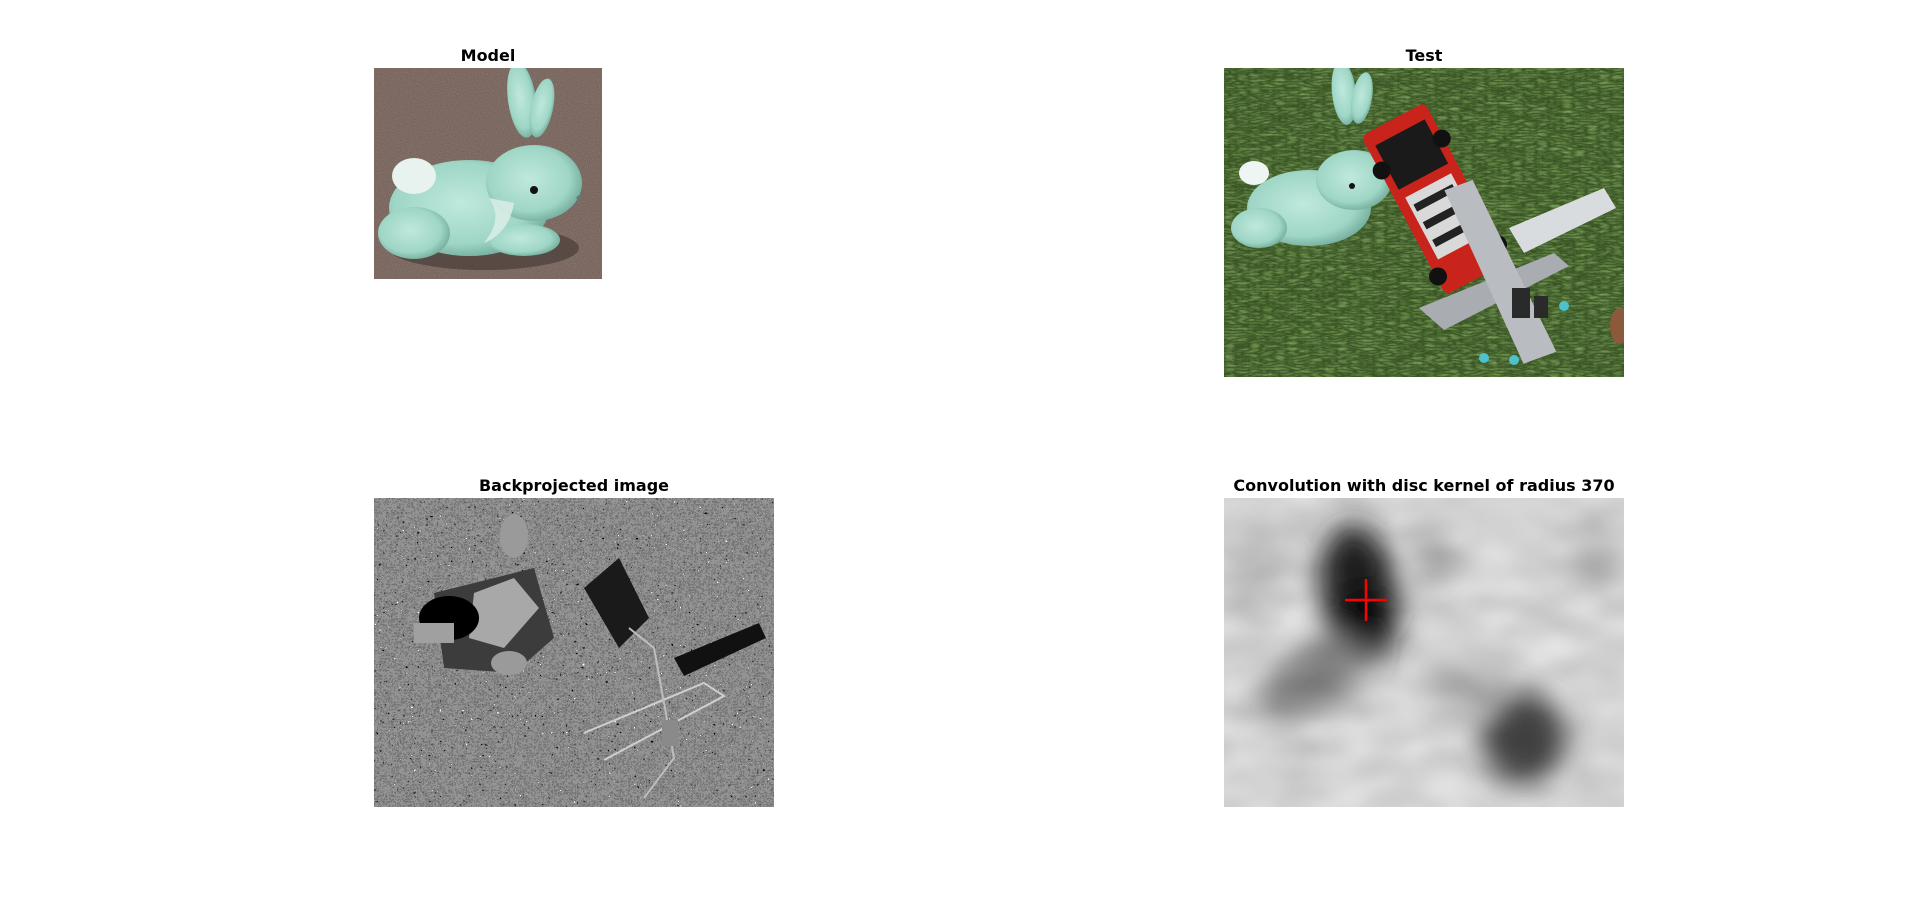 The image size is (1920, 903). I want to click on cross-marker-icon, so click(1366, 600).